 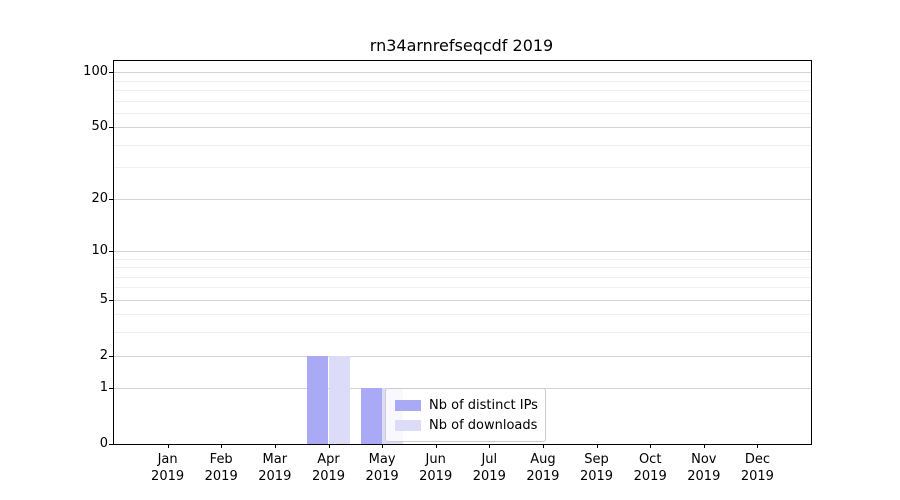 I want to click on y-tick-label: 100, so click(x=95, y=72).